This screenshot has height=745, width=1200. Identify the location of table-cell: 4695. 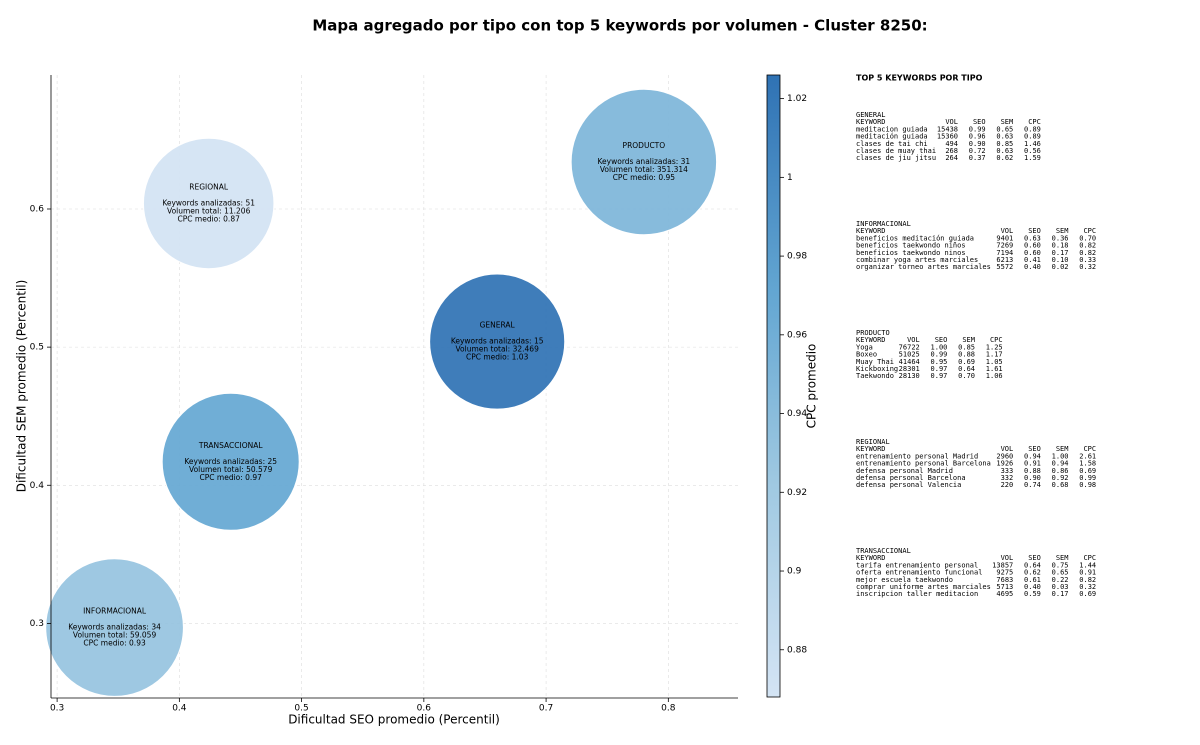
(1004, 594).